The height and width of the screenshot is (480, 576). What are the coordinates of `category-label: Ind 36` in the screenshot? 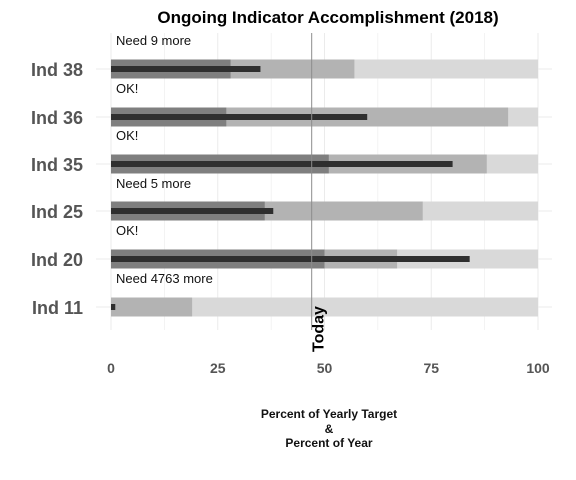 It's located at (57, 118).